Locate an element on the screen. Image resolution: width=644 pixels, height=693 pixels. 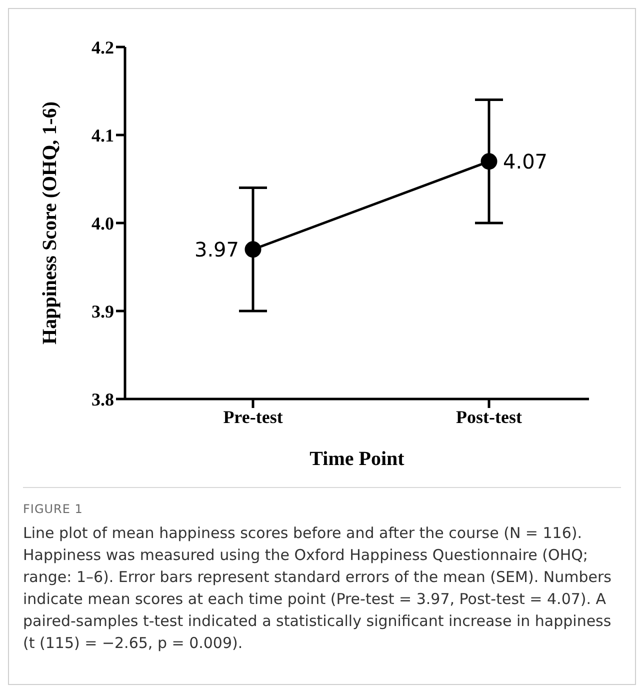
y-tick-label: 3.8 is located at coordinates (103, 399).